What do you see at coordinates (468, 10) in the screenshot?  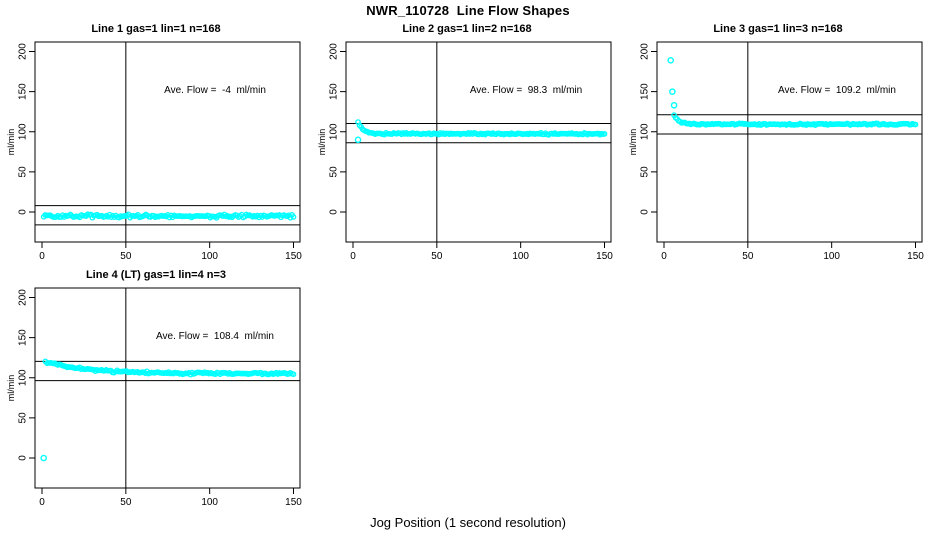 I see `figure-title: NWR_110728 Line Flow Shapes` at bounding box center [468, 10].